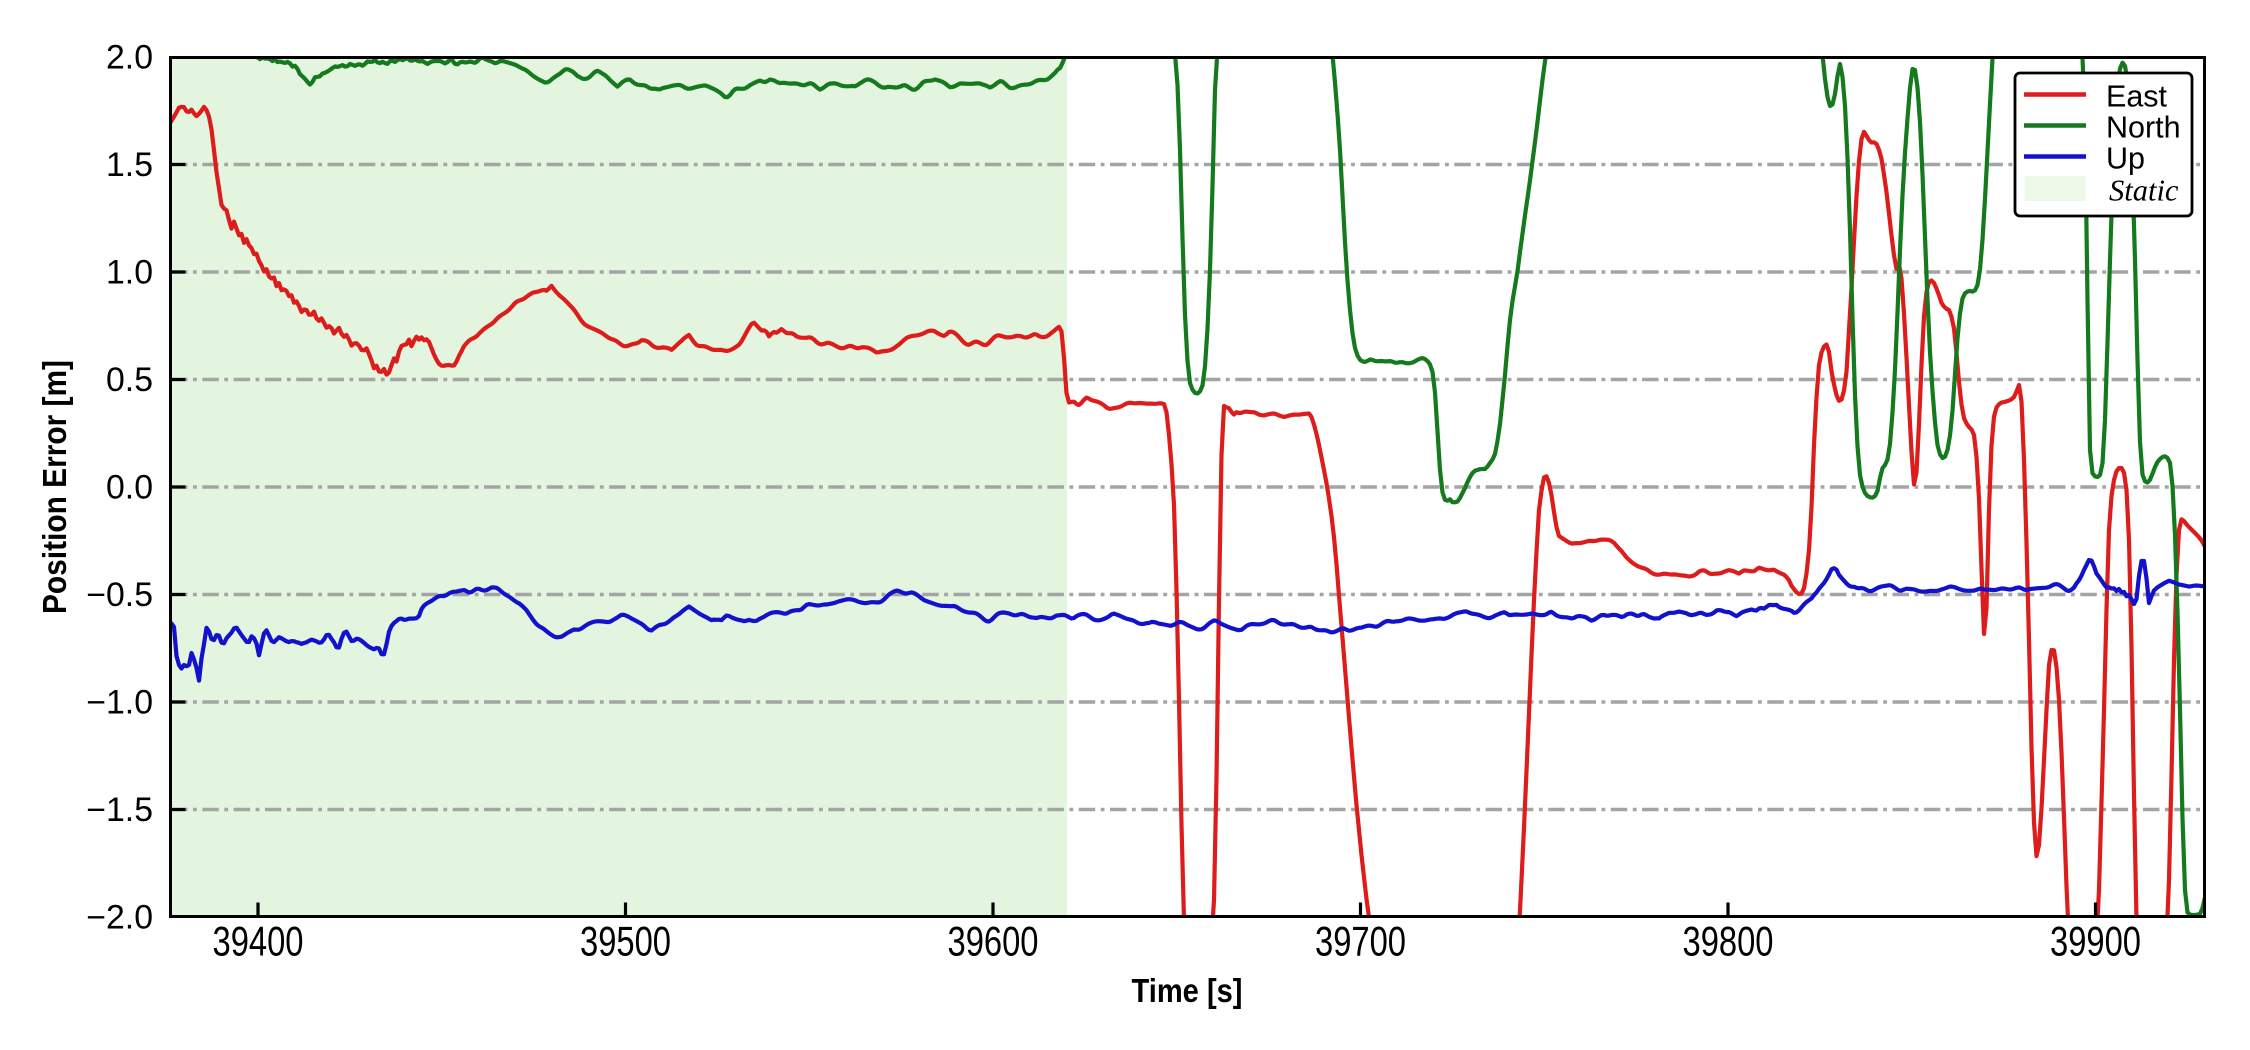 The height and width of the screenshot is (1050, 2250). Describe the element at coordinates (2095, 941) in the screenshot. I see `svg-text: 39900` at that location.